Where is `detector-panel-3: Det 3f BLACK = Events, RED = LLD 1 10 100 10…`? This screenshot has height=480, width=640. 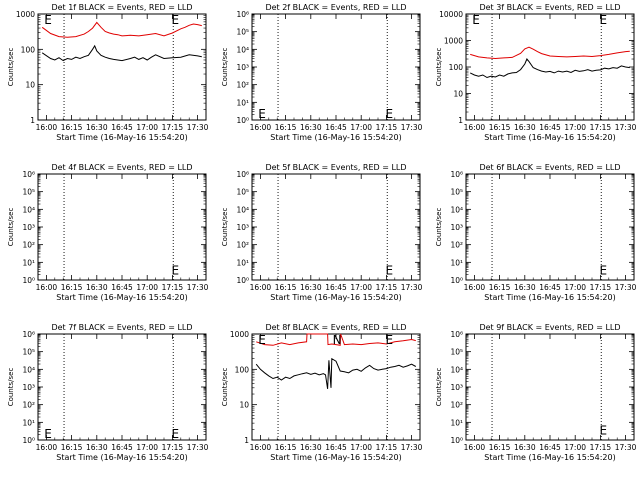 detector-panel-3: Det 3f BLACK = Events, RED = LLD 1 10 100 10… is located at coordinates (536, 72).